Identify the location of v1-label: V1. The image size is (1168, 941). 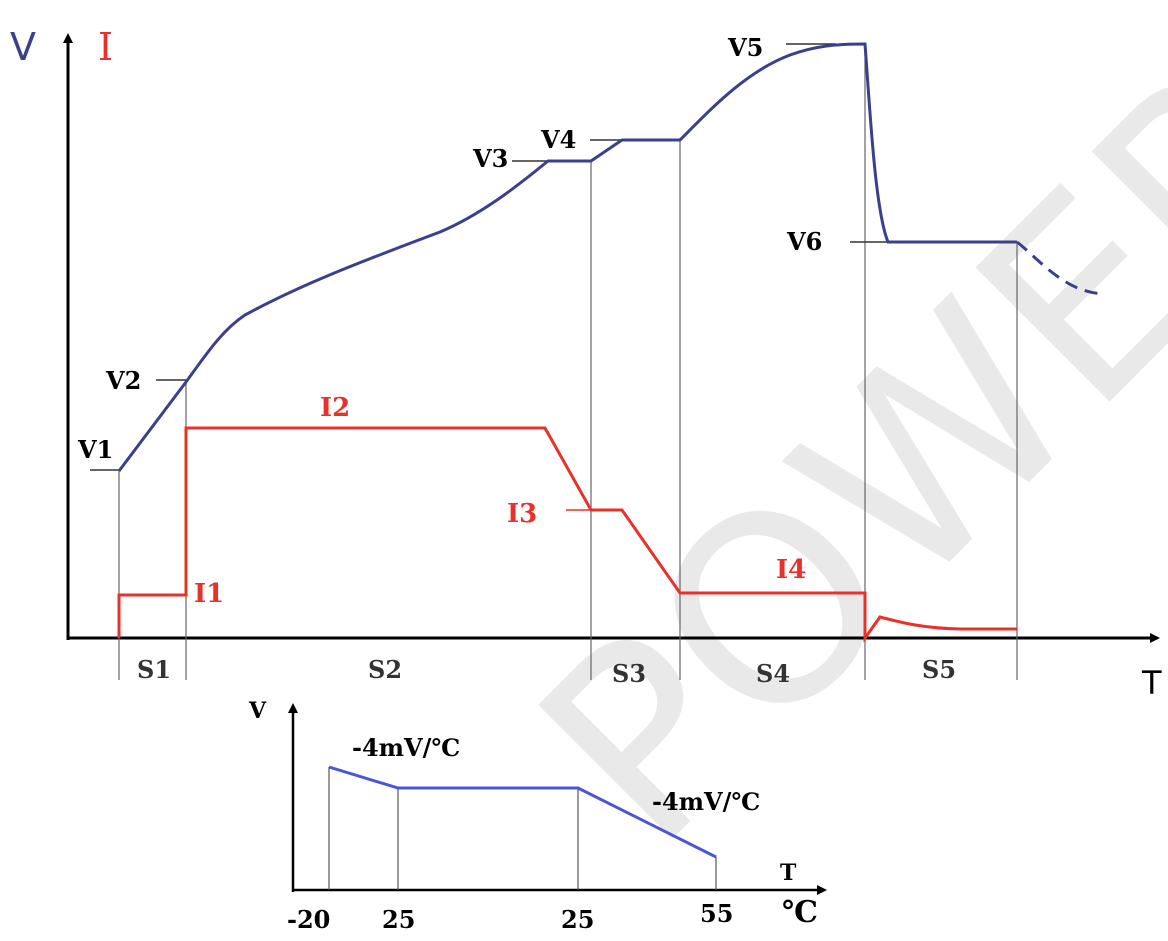
(95, 449).